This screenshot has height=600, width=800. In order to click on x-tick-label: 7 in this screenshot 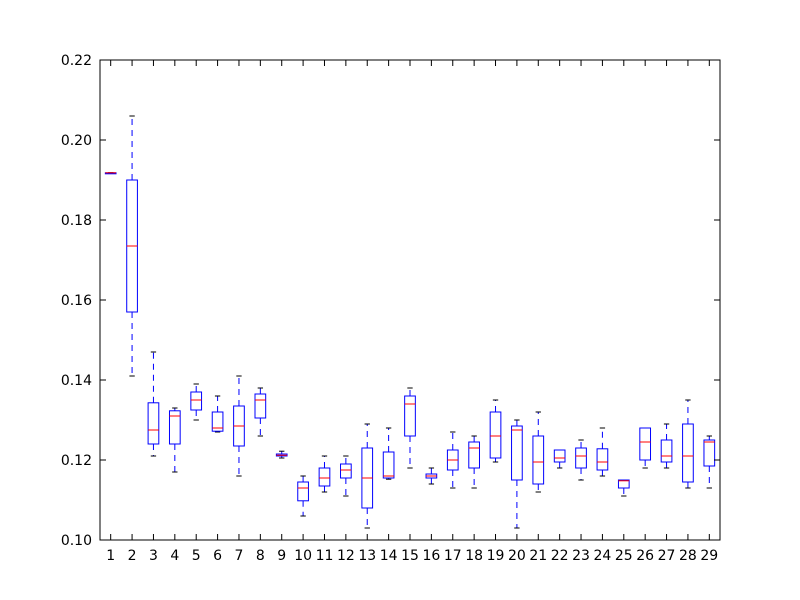, I will do `click(239, 556)`.